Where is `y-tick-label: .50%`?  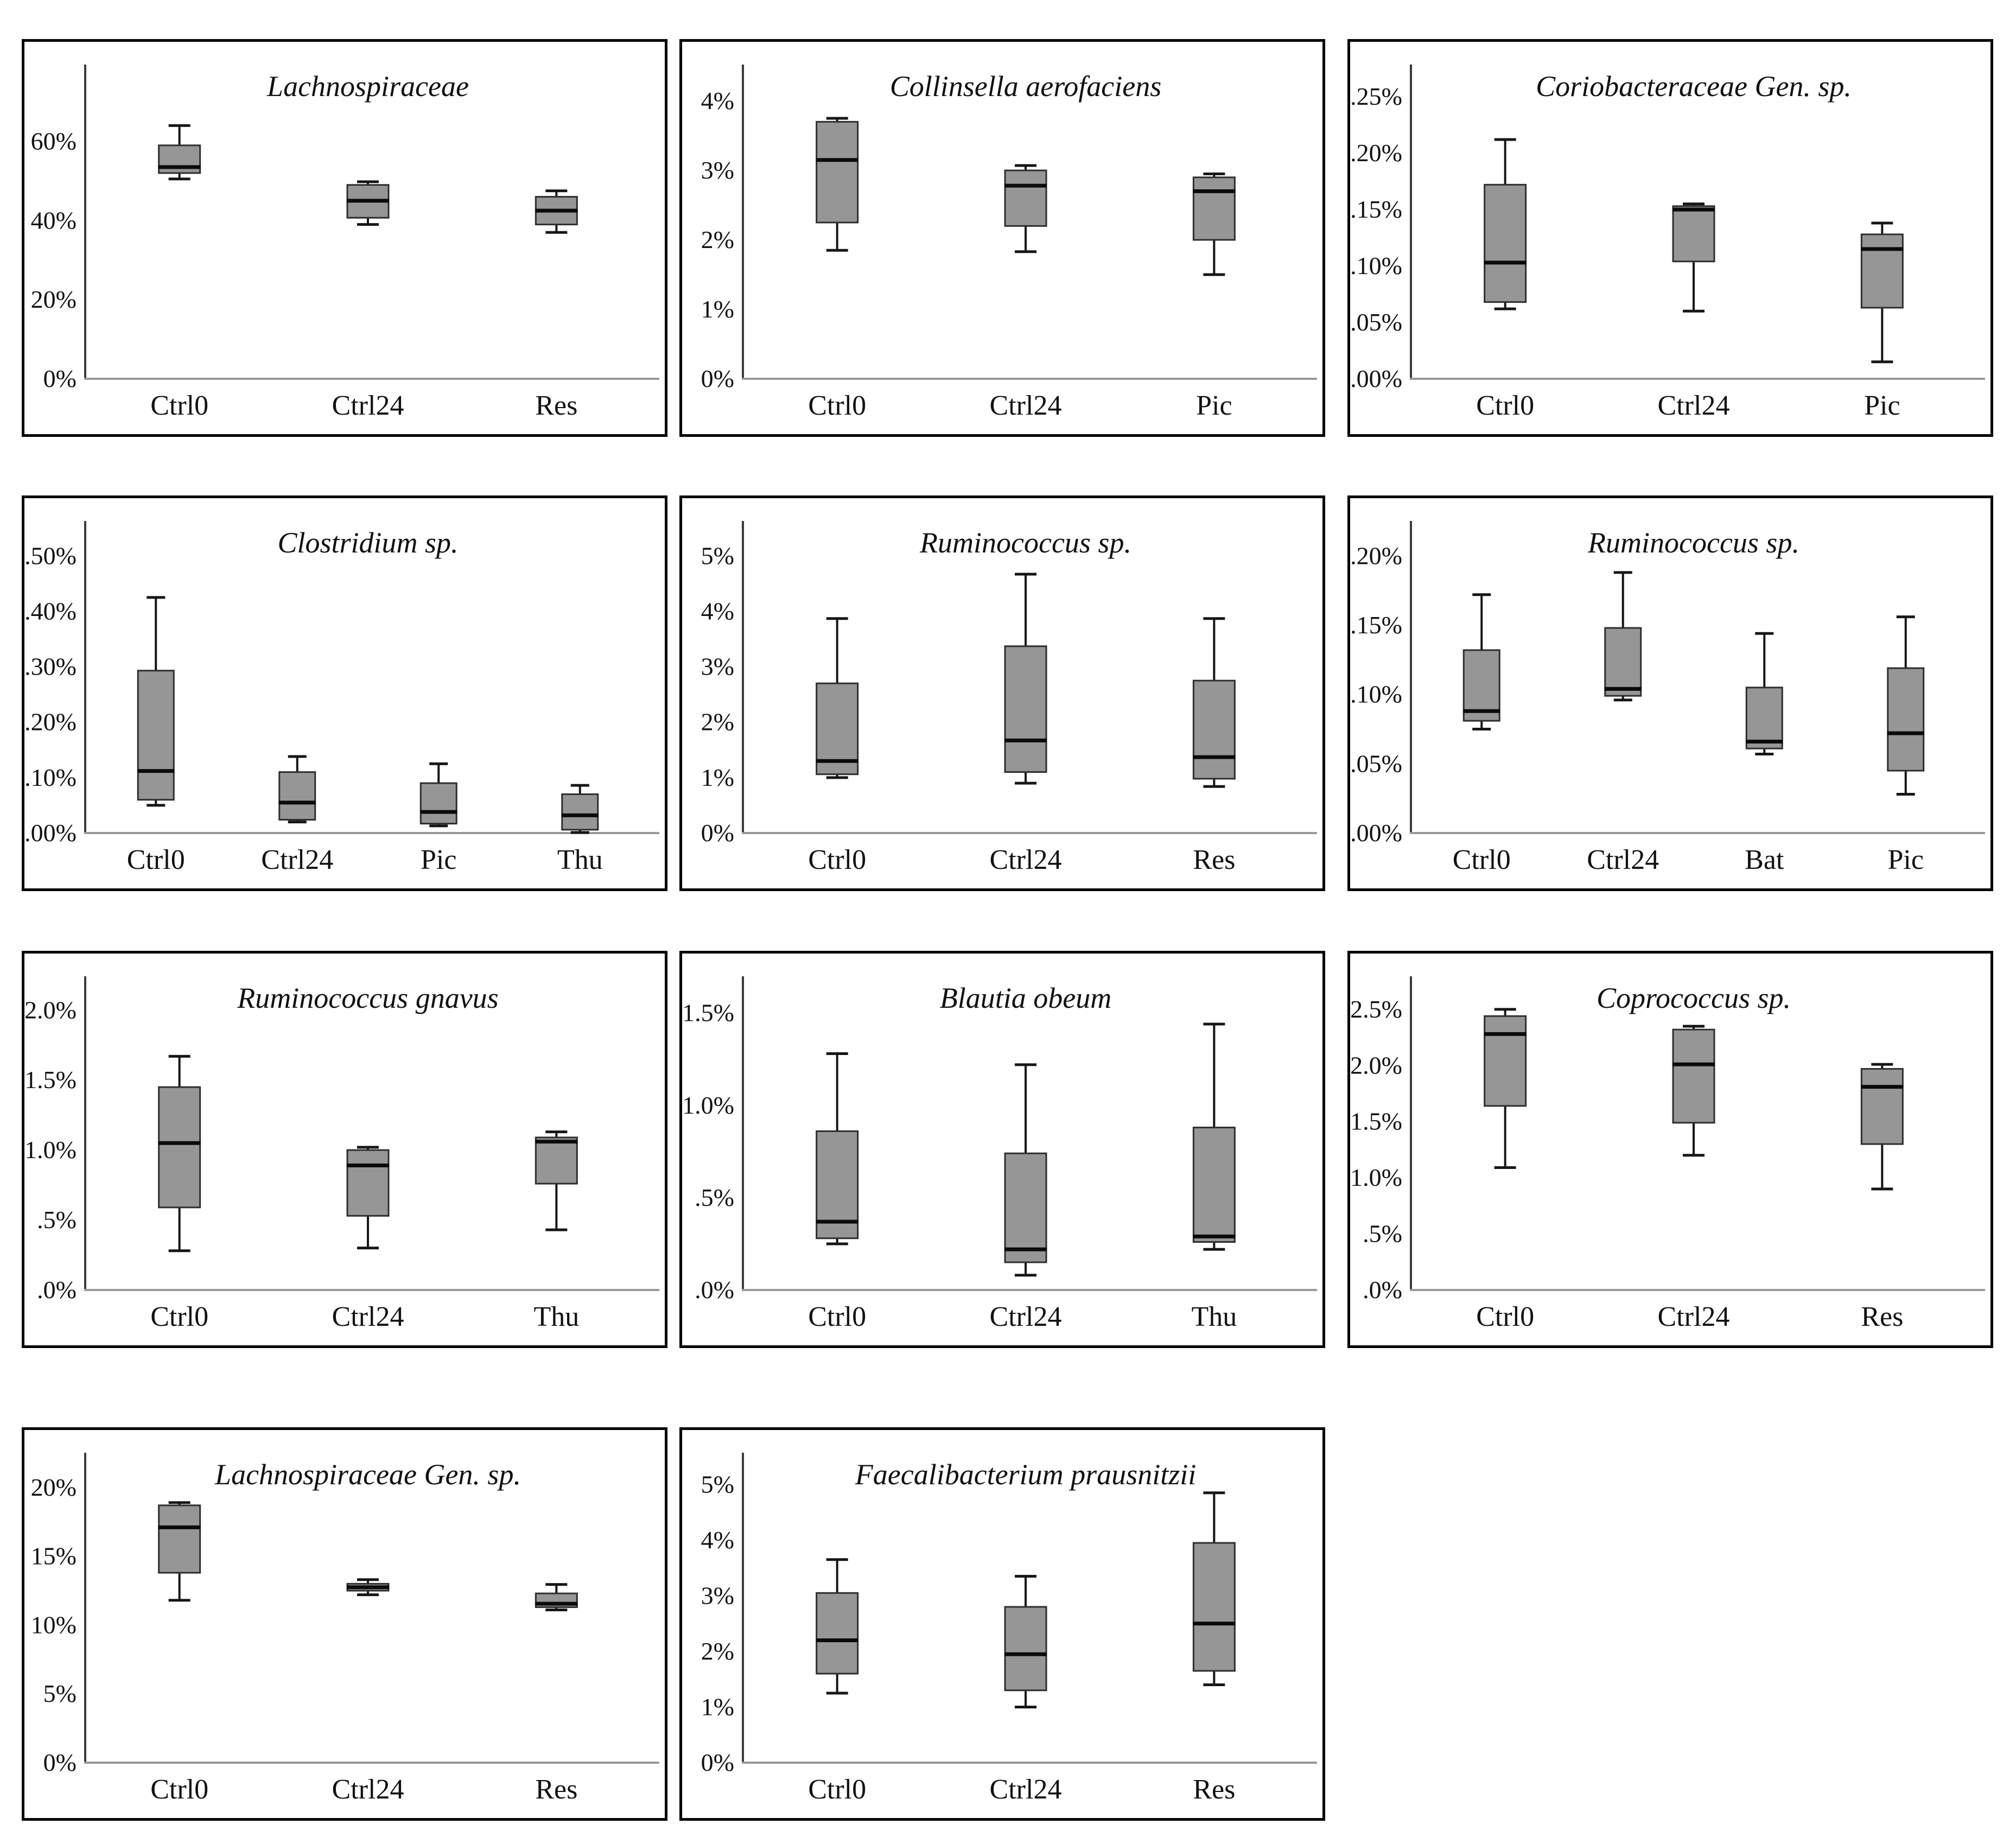 y-tick-label: .50% is located at coordinates (50, 555).